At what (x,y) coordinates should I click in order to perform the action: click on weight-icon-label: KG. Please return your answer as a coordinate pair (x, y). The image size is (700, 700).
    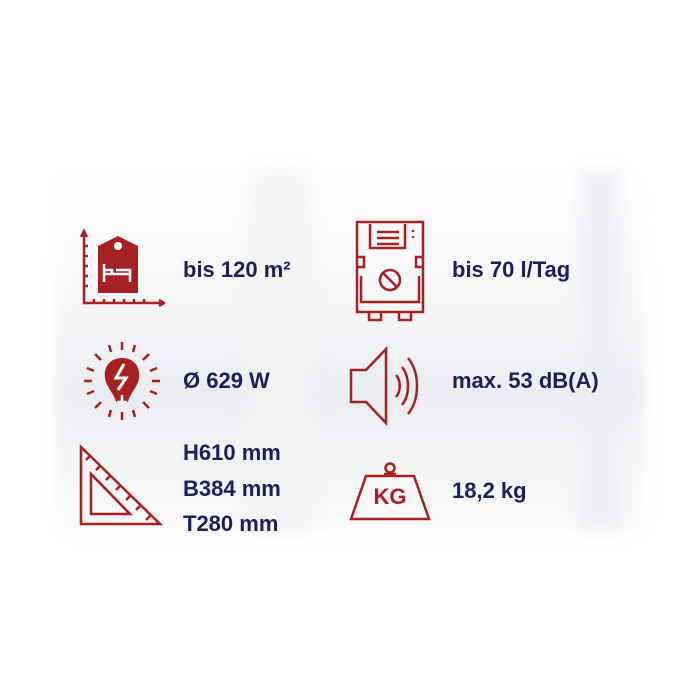
    Looking at the image, I should click on (390, 496).